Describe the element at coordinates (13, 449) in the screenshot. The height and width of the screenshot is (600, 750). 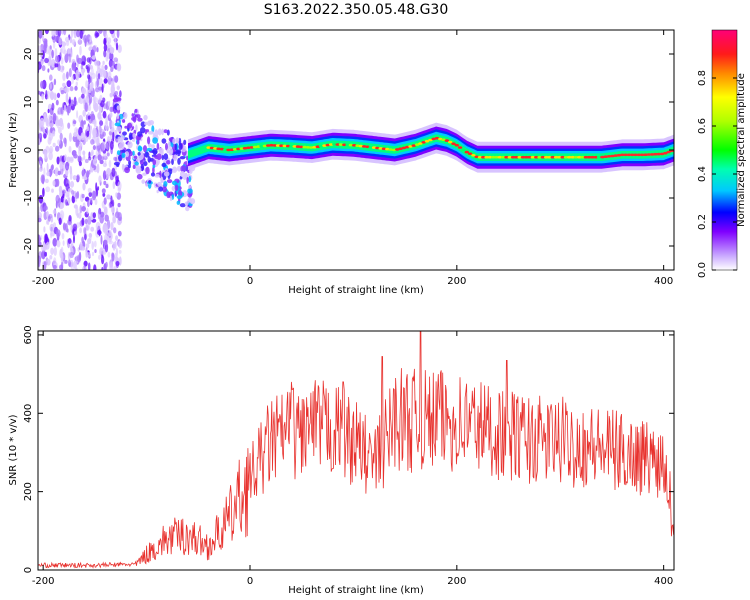
I see `snr-y-axis-label: SNR (10 * v/v)` at that location.